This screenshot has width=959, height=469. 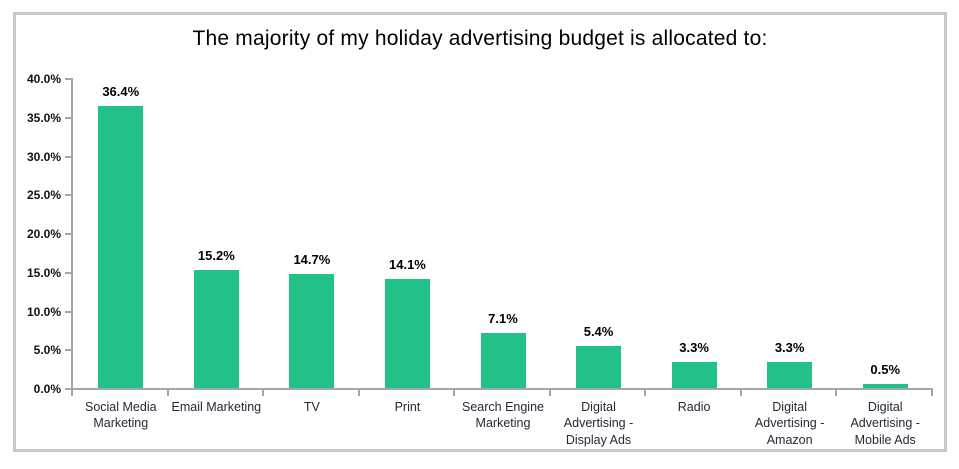 I want to click on y-axis-tick-label: 0.0%, so click(x=47, y=389).